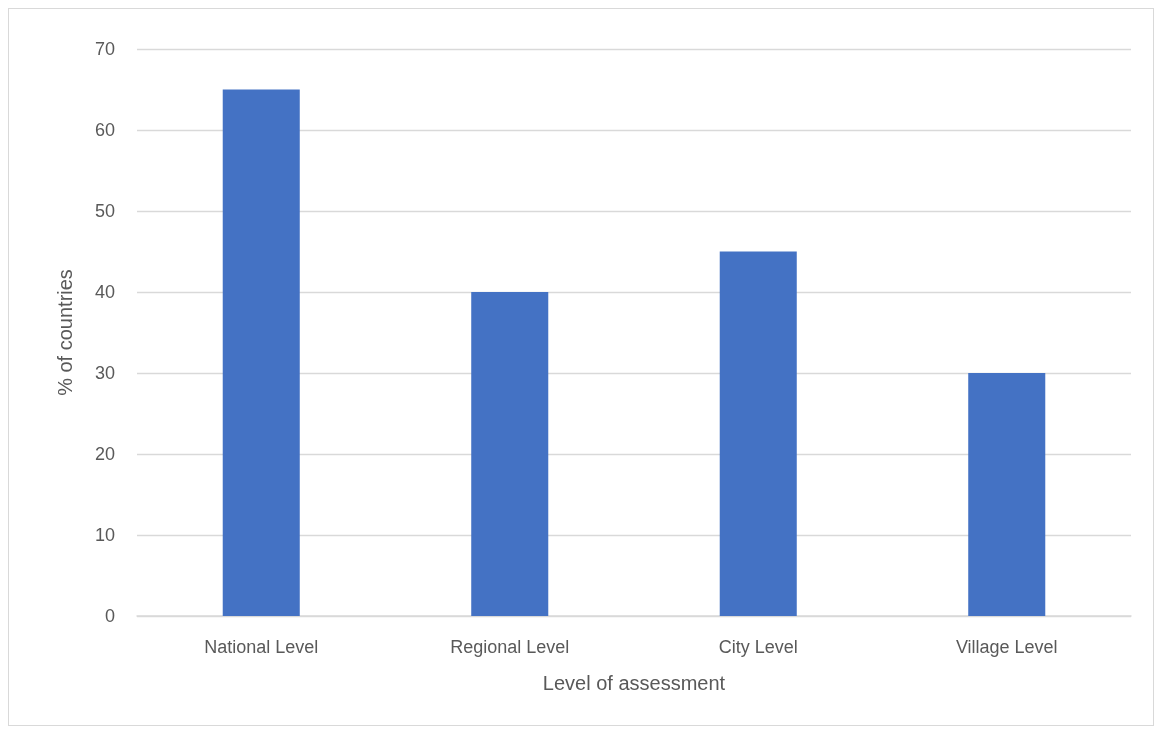  Describe the element at coordinates (1006, 647) in the screenshot. I see `x-tick-label: Village Level` at that location.